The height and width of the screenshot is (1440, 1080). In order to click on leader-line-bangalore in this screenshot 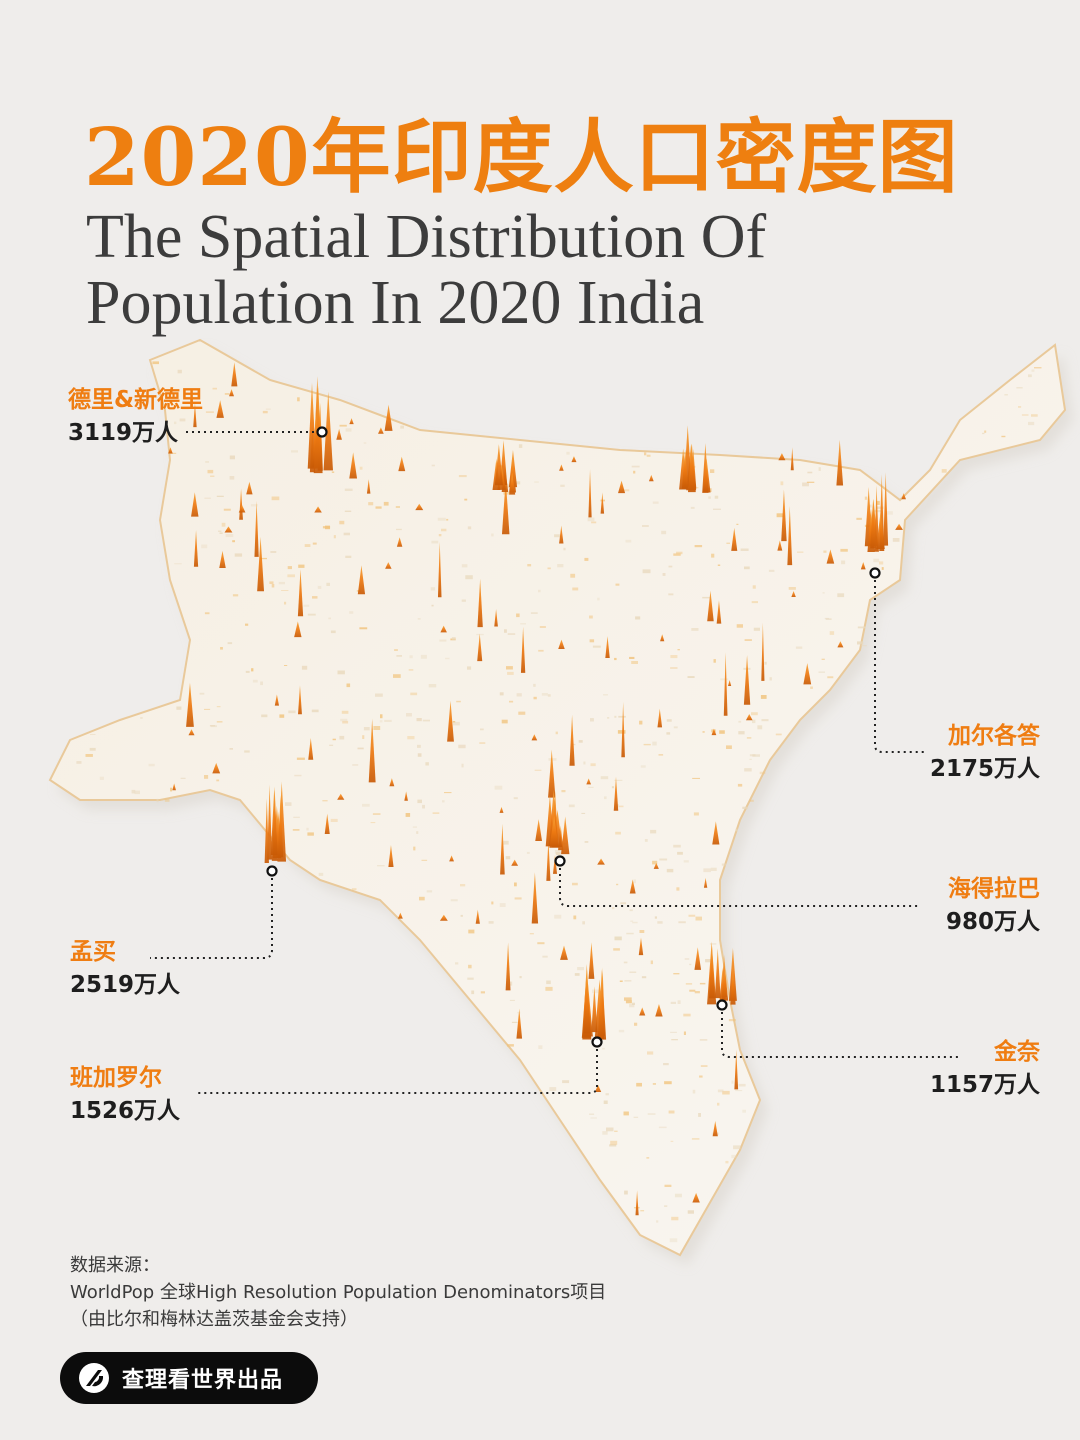, I will do `click(396, 1068)`.